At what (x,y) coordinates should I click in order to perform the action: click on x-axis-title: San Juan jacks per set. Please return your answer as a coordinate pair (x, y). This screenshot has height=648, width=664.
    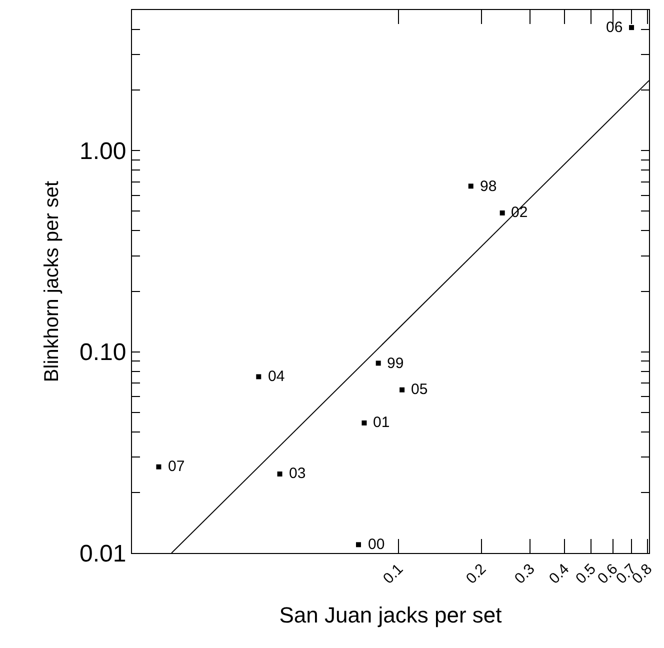
    Looking at the image, I should click on (390, 615).